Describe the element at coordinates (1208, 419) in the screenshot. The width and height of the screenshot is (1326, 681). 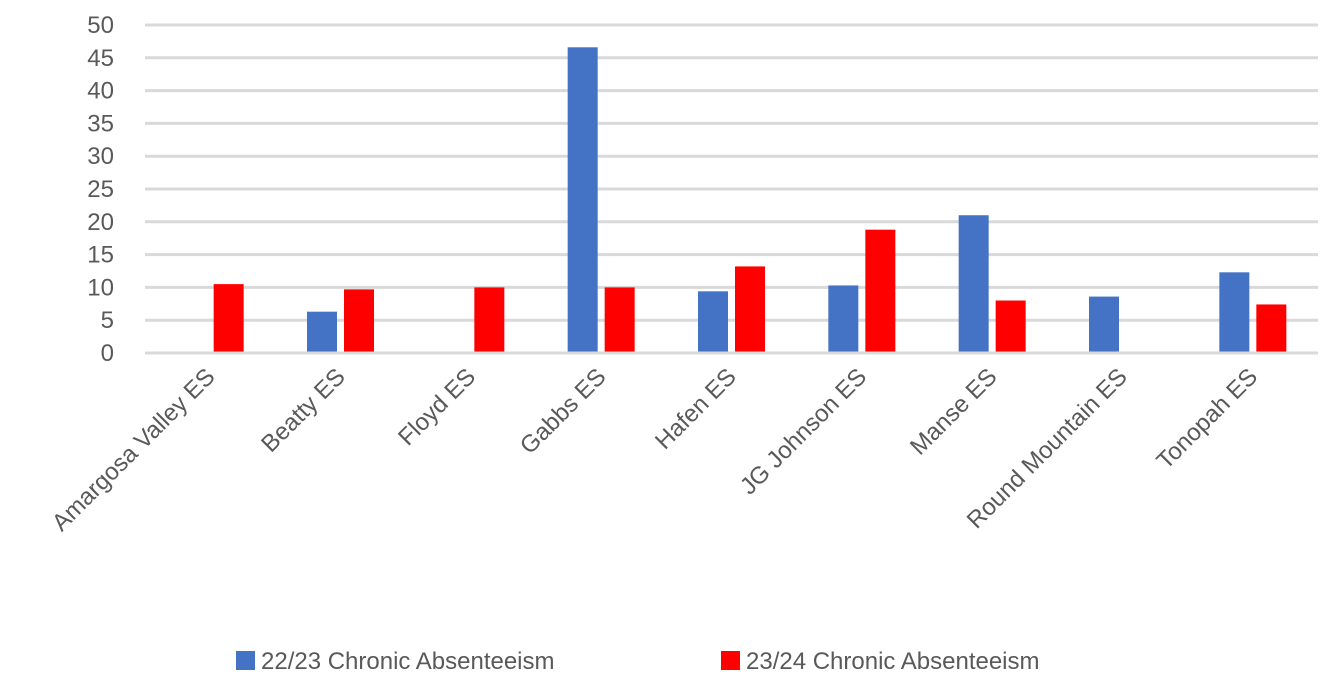
I see `x-tick-label: Tonopah ES` at that location.